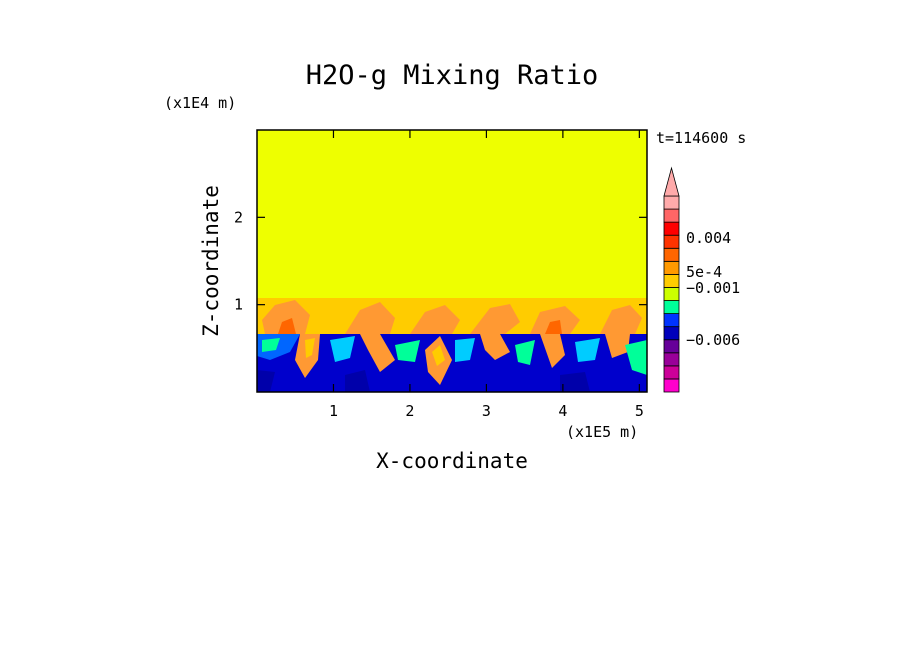  What do you see at coordinates (211, 261) in the screenshot?
I see `y-axis-label: Z-coordinate` at bounding box center [211, 261].